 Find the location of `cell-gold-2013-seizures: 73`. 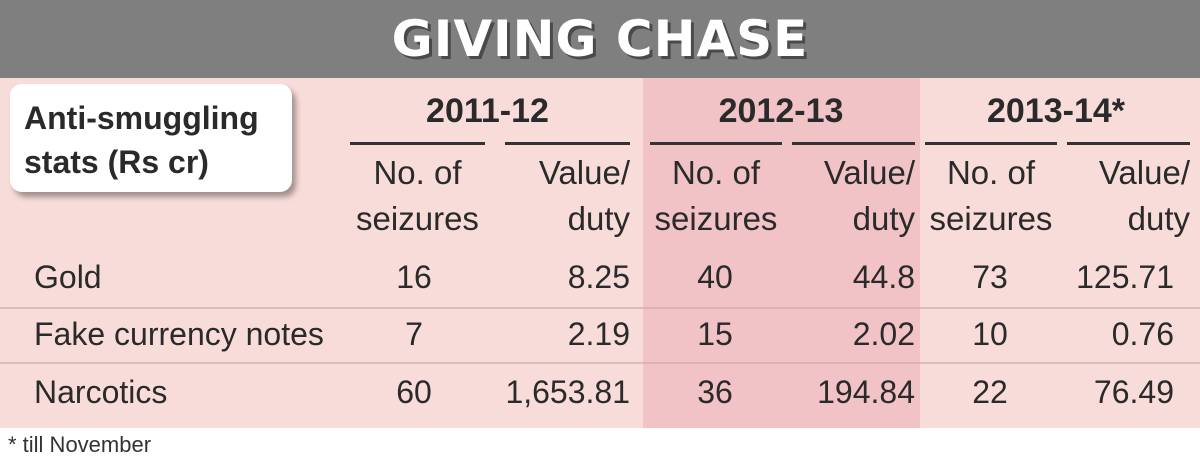

cell-gold-2013-seizures: 73 is located at coordinates (990, 277).